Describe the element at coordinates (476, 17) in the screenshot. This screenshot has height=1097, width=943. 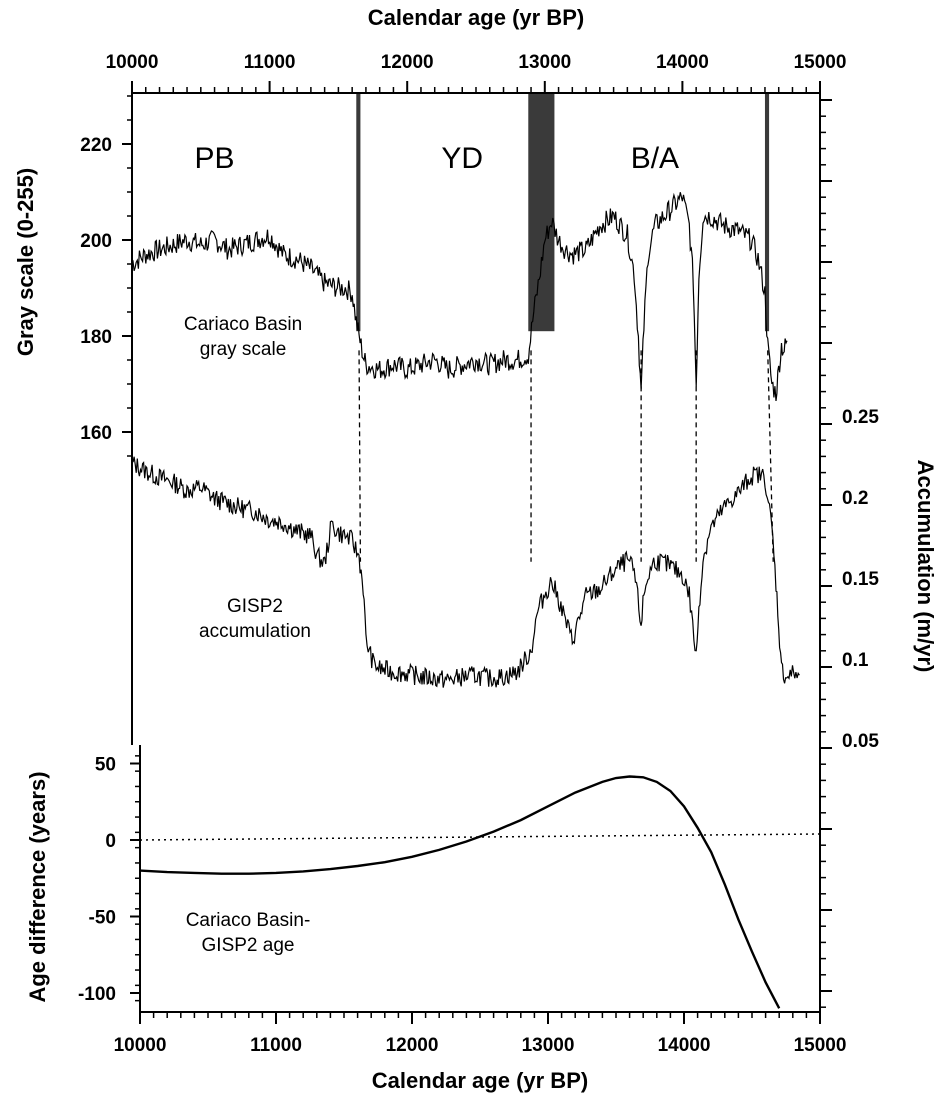
I see `top-axis-title: Calendar age (yr BP)` at that location.